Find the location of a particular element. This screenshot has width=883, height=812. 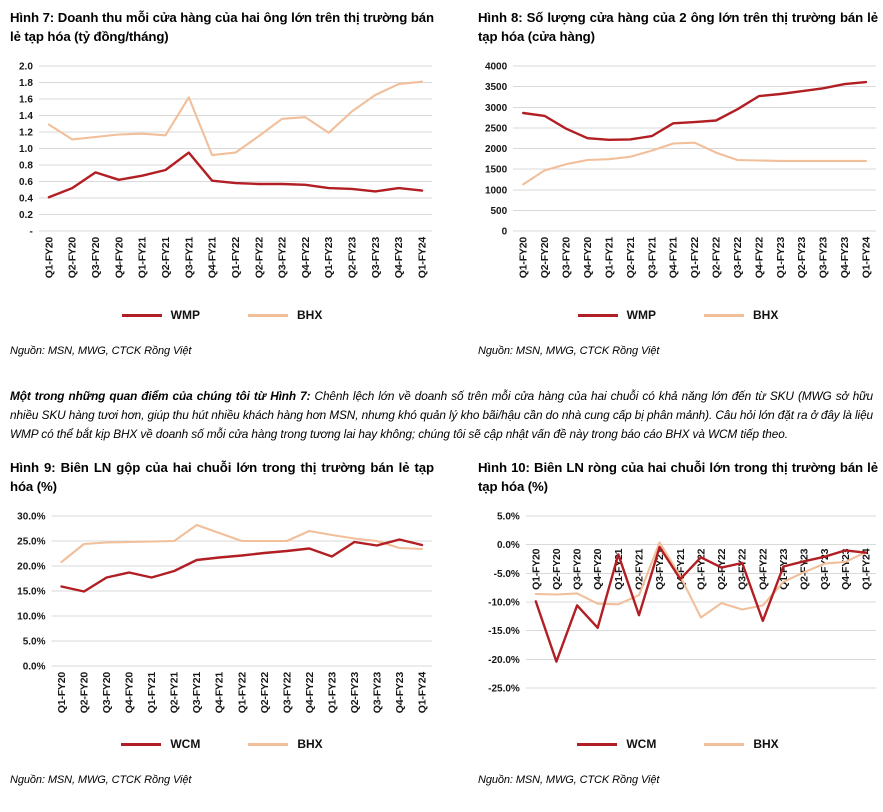

figure-9-legend: WCM BHX is located at coordinates (222, 744).